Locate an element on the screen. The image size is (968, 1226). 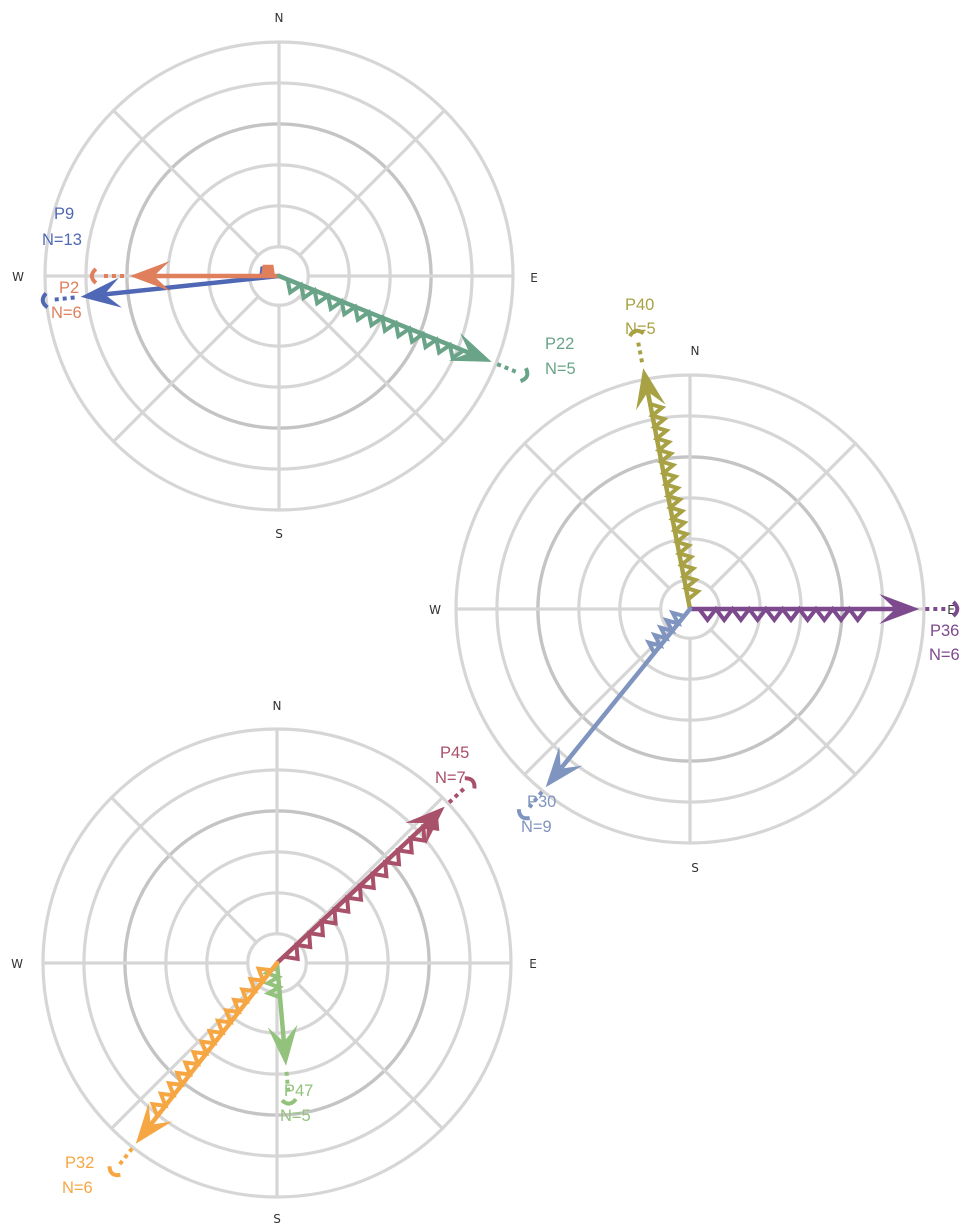
p40-zigzag is located at coordinates (675, 501).